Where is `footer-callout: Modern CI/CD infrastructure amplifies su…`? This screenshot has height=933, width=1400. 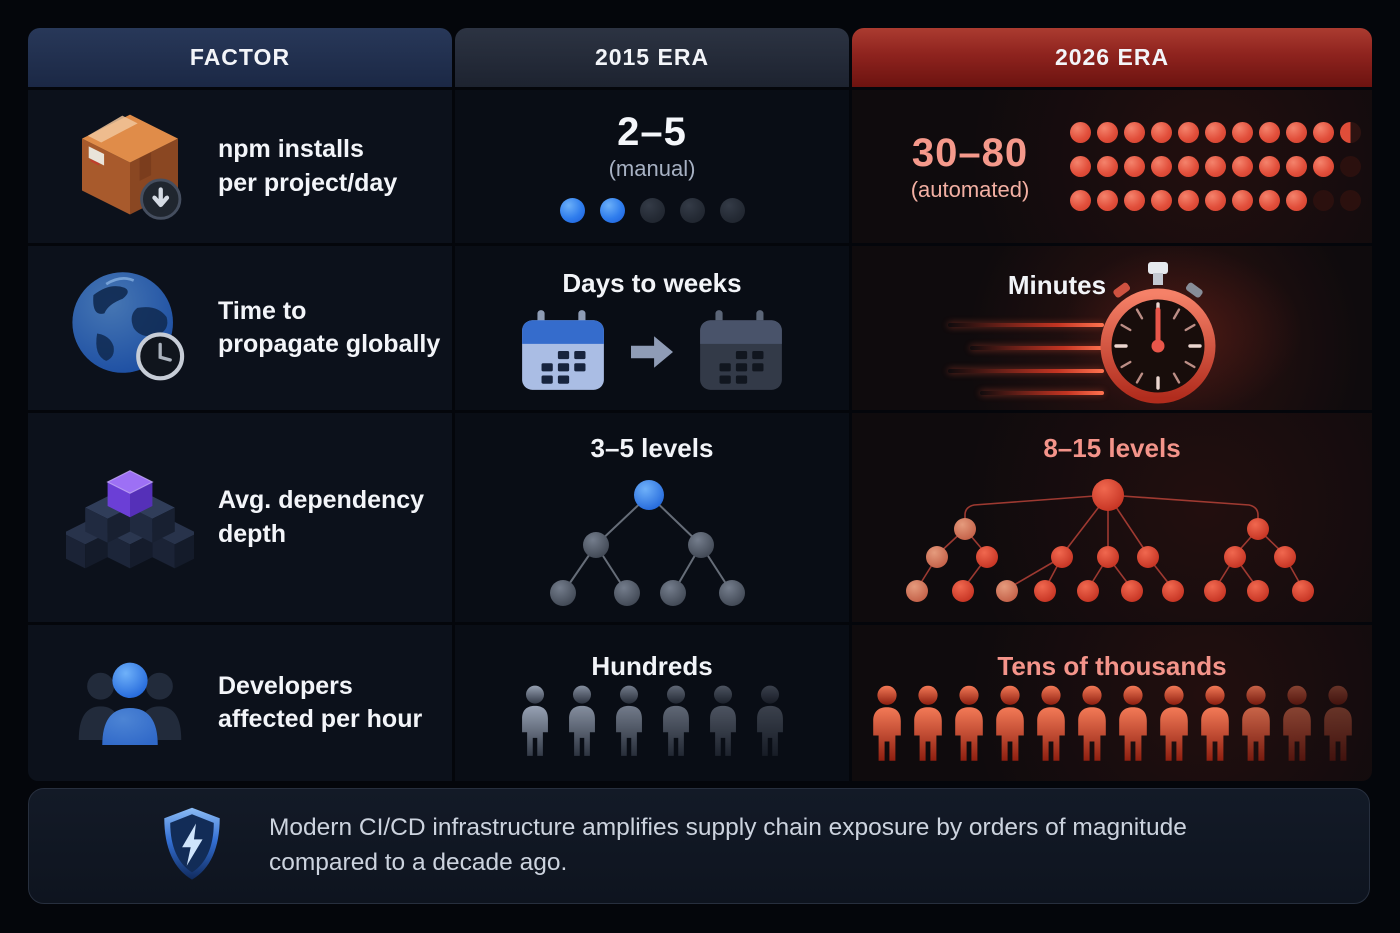 footer-callout: Modern CI/CD infrastructure amplifies su… is located at coordinates (699, 846).